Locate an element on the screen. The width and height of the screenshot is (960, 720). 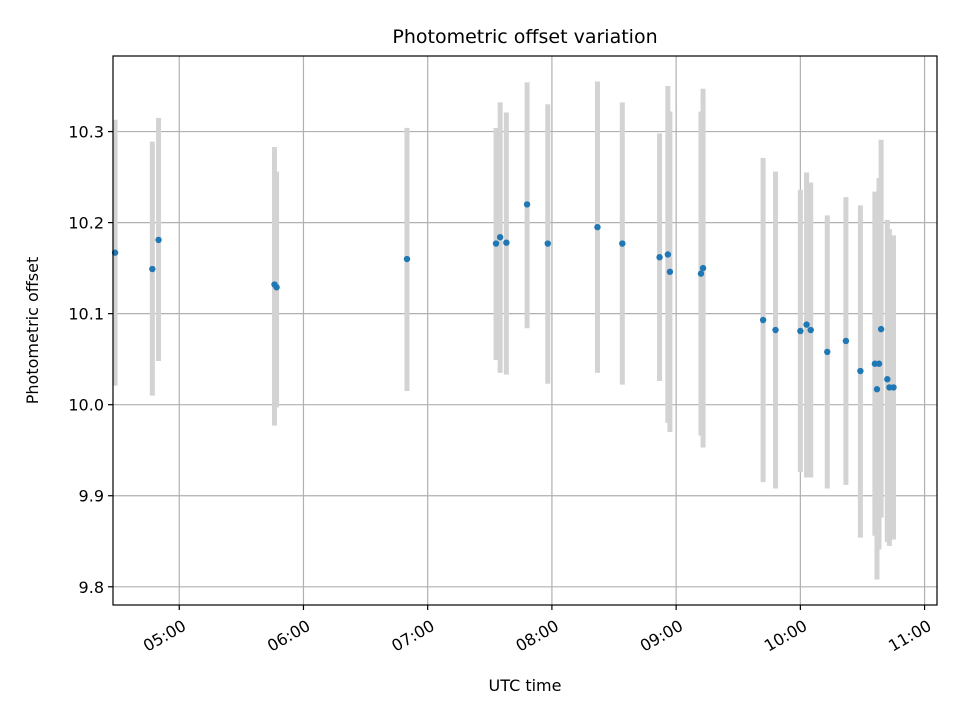
x-tick-label: 09:00 is located at coordinates (661, 636).